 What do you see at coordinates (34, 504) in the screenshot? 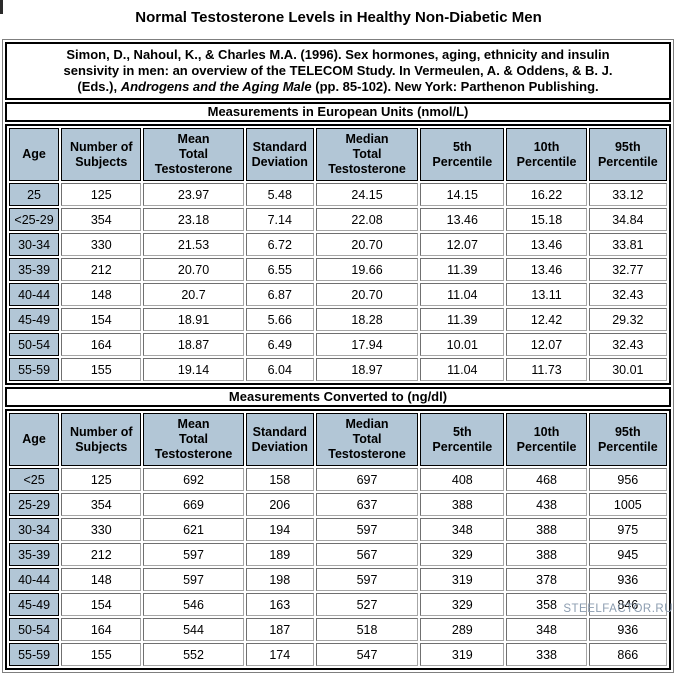
I see `age-cell: 25-29` at bounding box center [34, 504].